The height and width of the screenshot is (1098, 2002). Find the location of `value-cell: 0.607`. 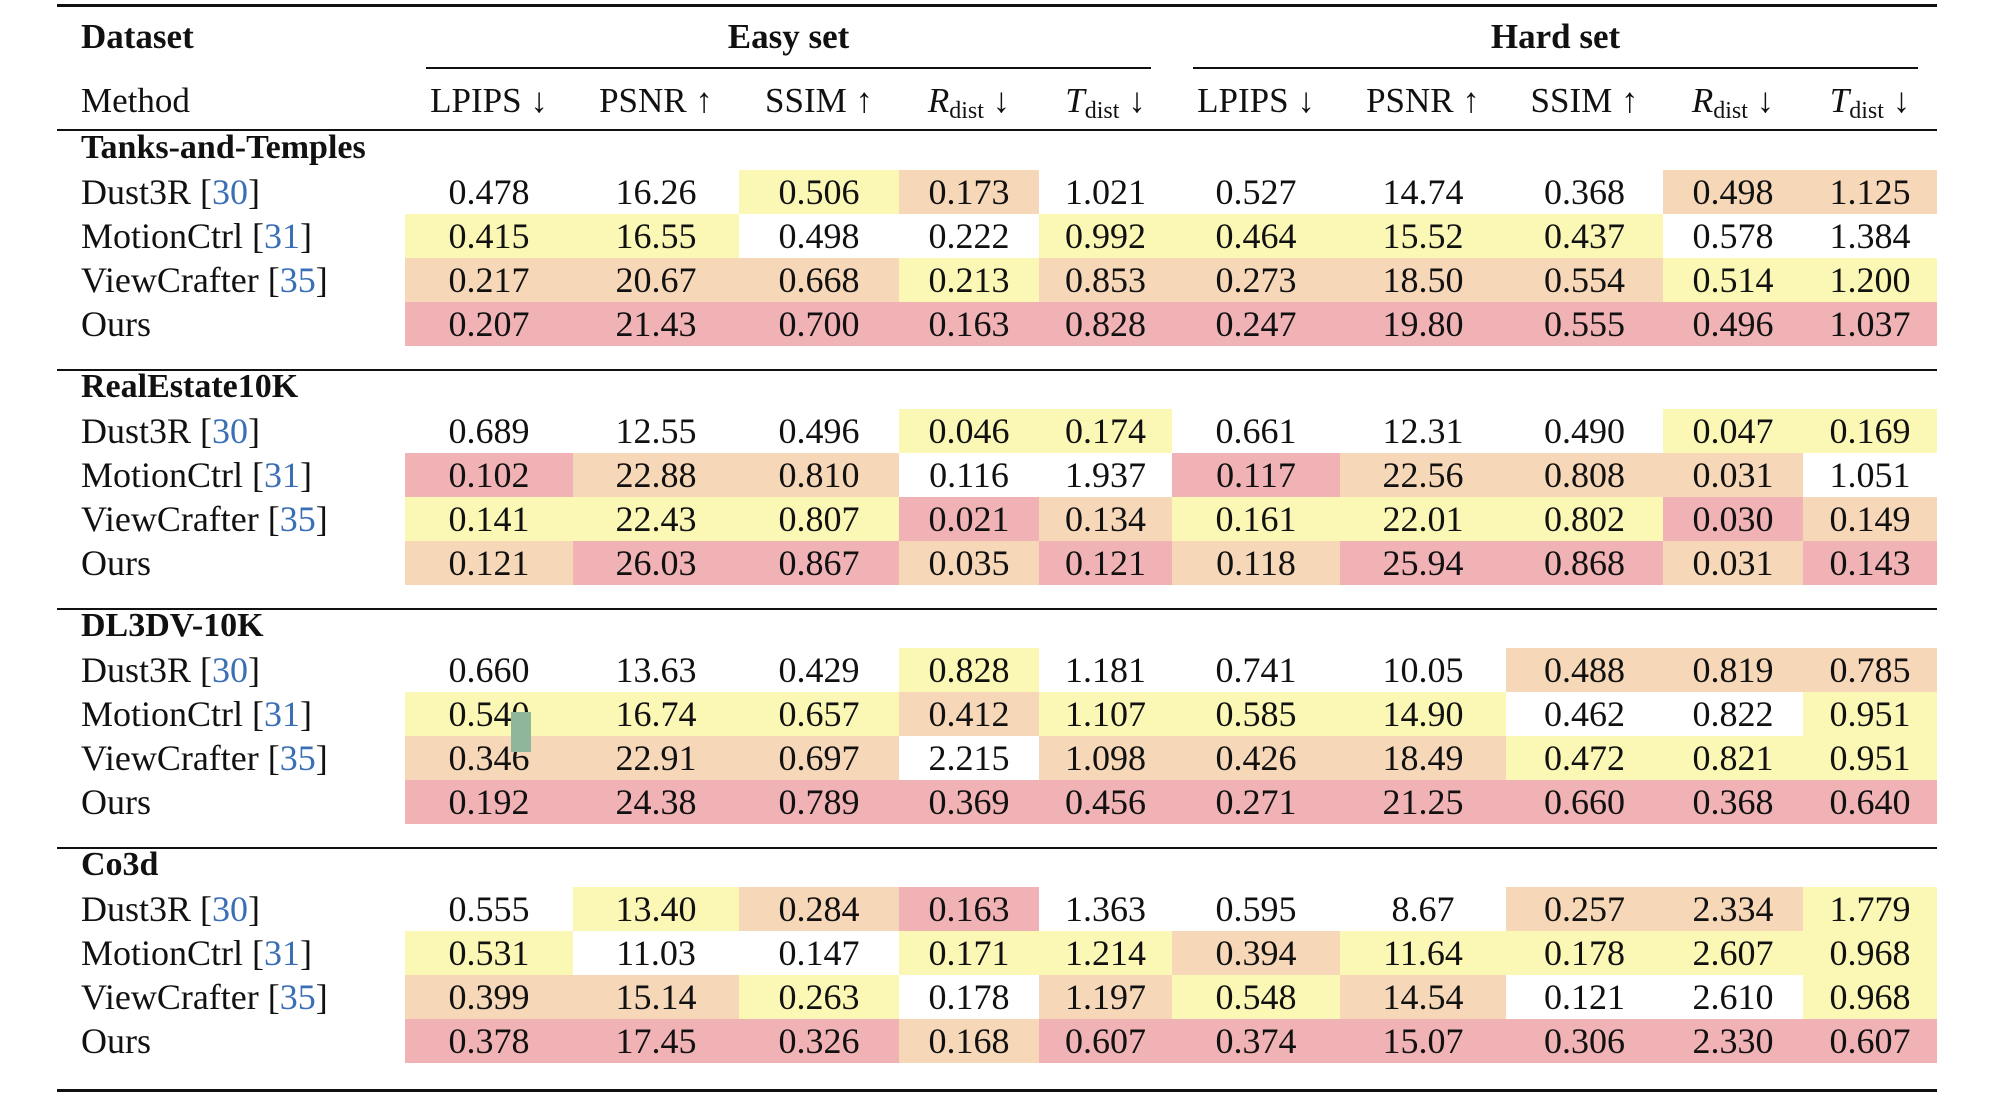

value-cell: 0.607 is located at coordinates (1105, 1041).